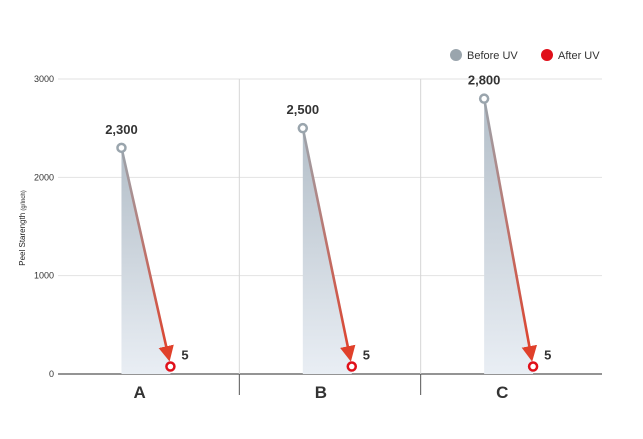  I want to click on y-axis-ticks: 0 1000 2000 3000, so click(44, 226).